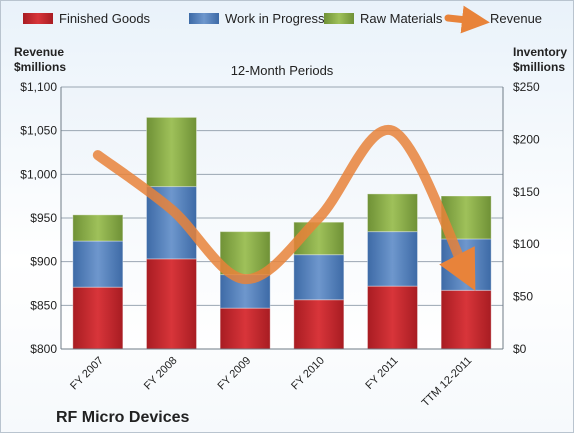 The width and height of the screenshot is (574, 433). What do you see at coordinates (43, 218) in the screenshot?
I see `left-tick-label: $950` at bounding box center [43, 218].